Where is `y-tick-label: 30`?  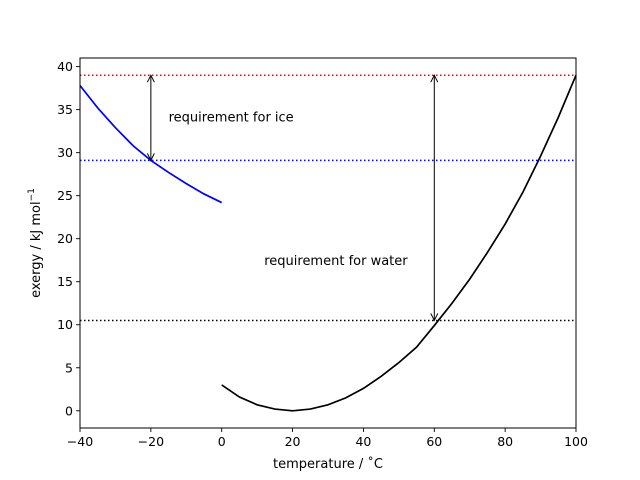
y-tick-label: 30 is located at coordinates (65, 152).